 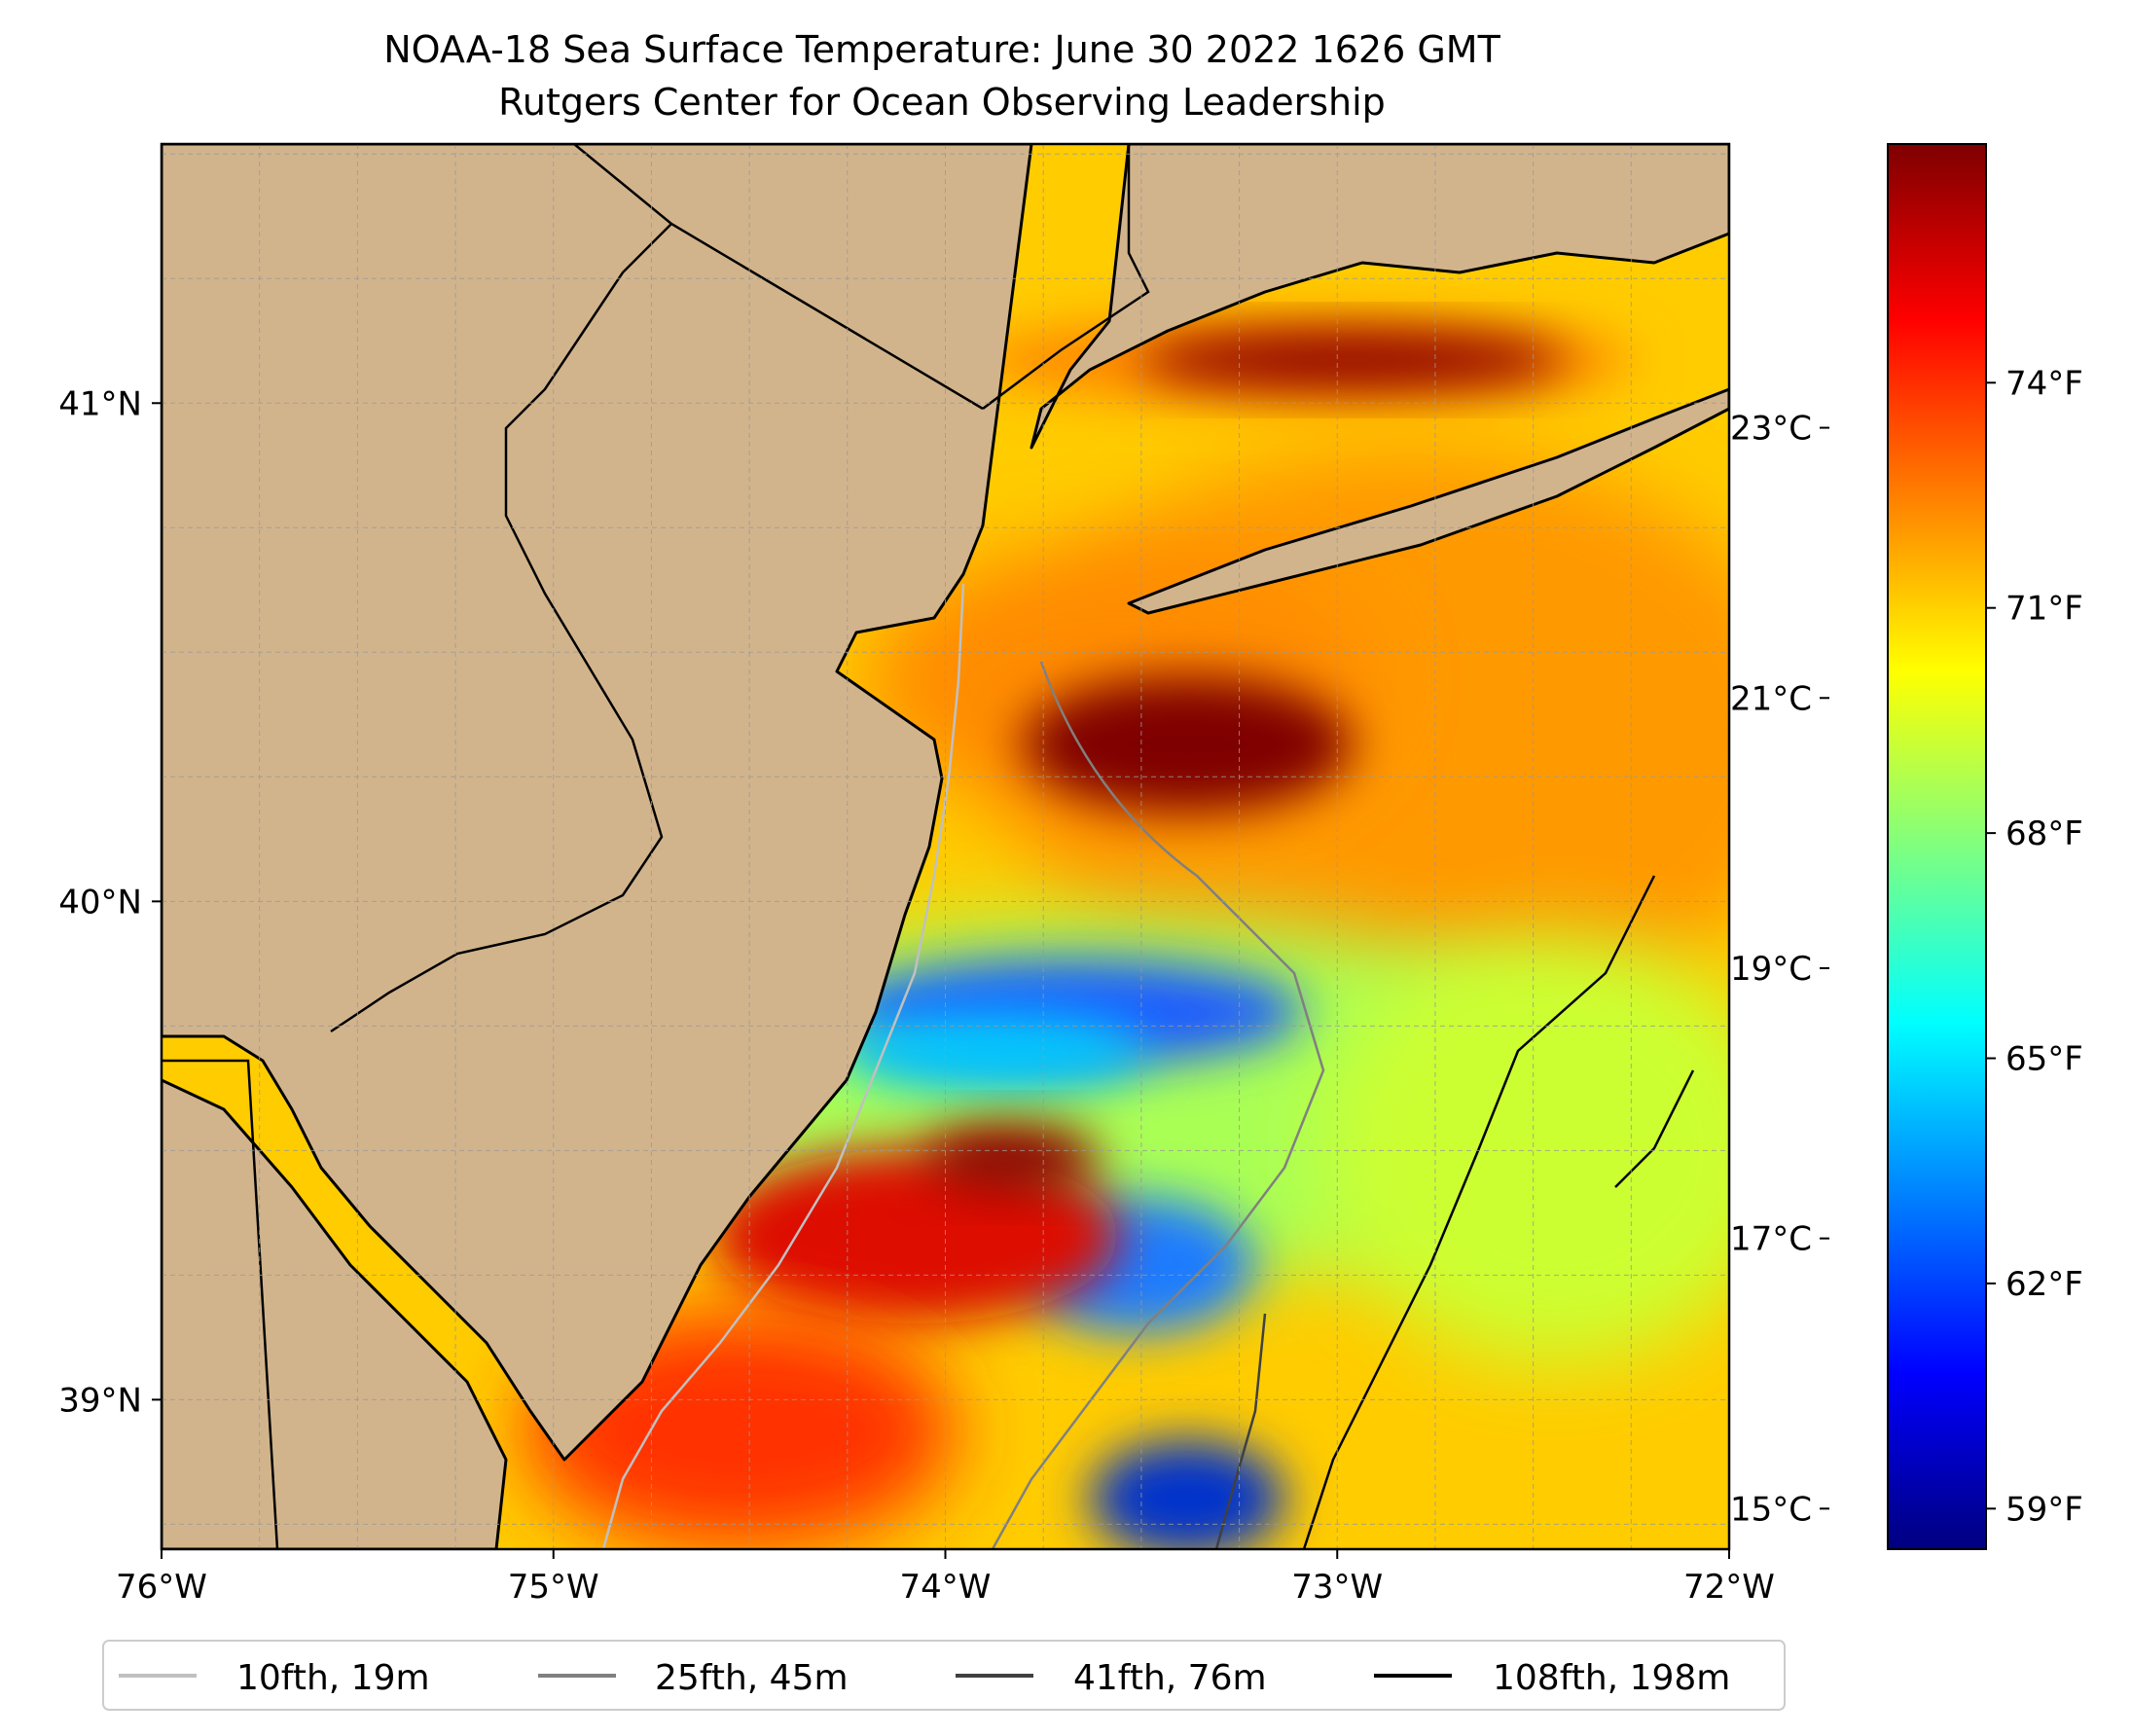 I want to click on lon-tick-label: 74°W, so click(x=946, y=1588).